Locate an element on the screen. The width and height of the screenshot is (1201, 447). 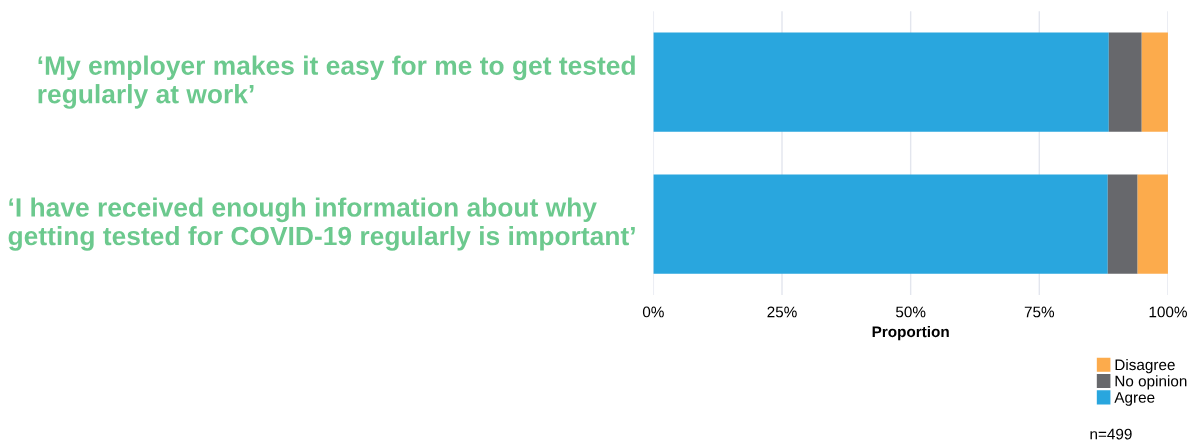
x-tick-label: 100% is located at coordinates (1168, 312).